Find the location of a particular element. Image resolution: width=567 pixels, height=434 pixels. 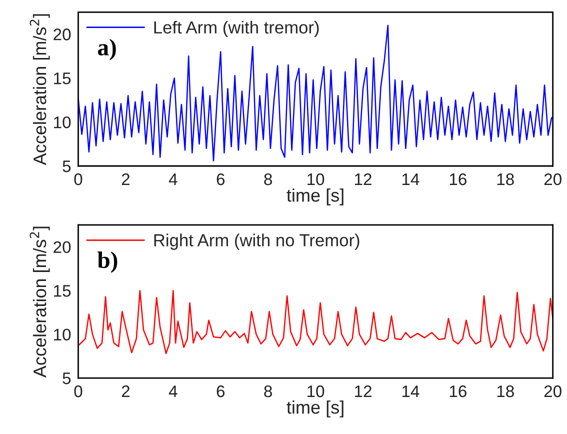

annotation: a) is located at coordinates (107, 49).